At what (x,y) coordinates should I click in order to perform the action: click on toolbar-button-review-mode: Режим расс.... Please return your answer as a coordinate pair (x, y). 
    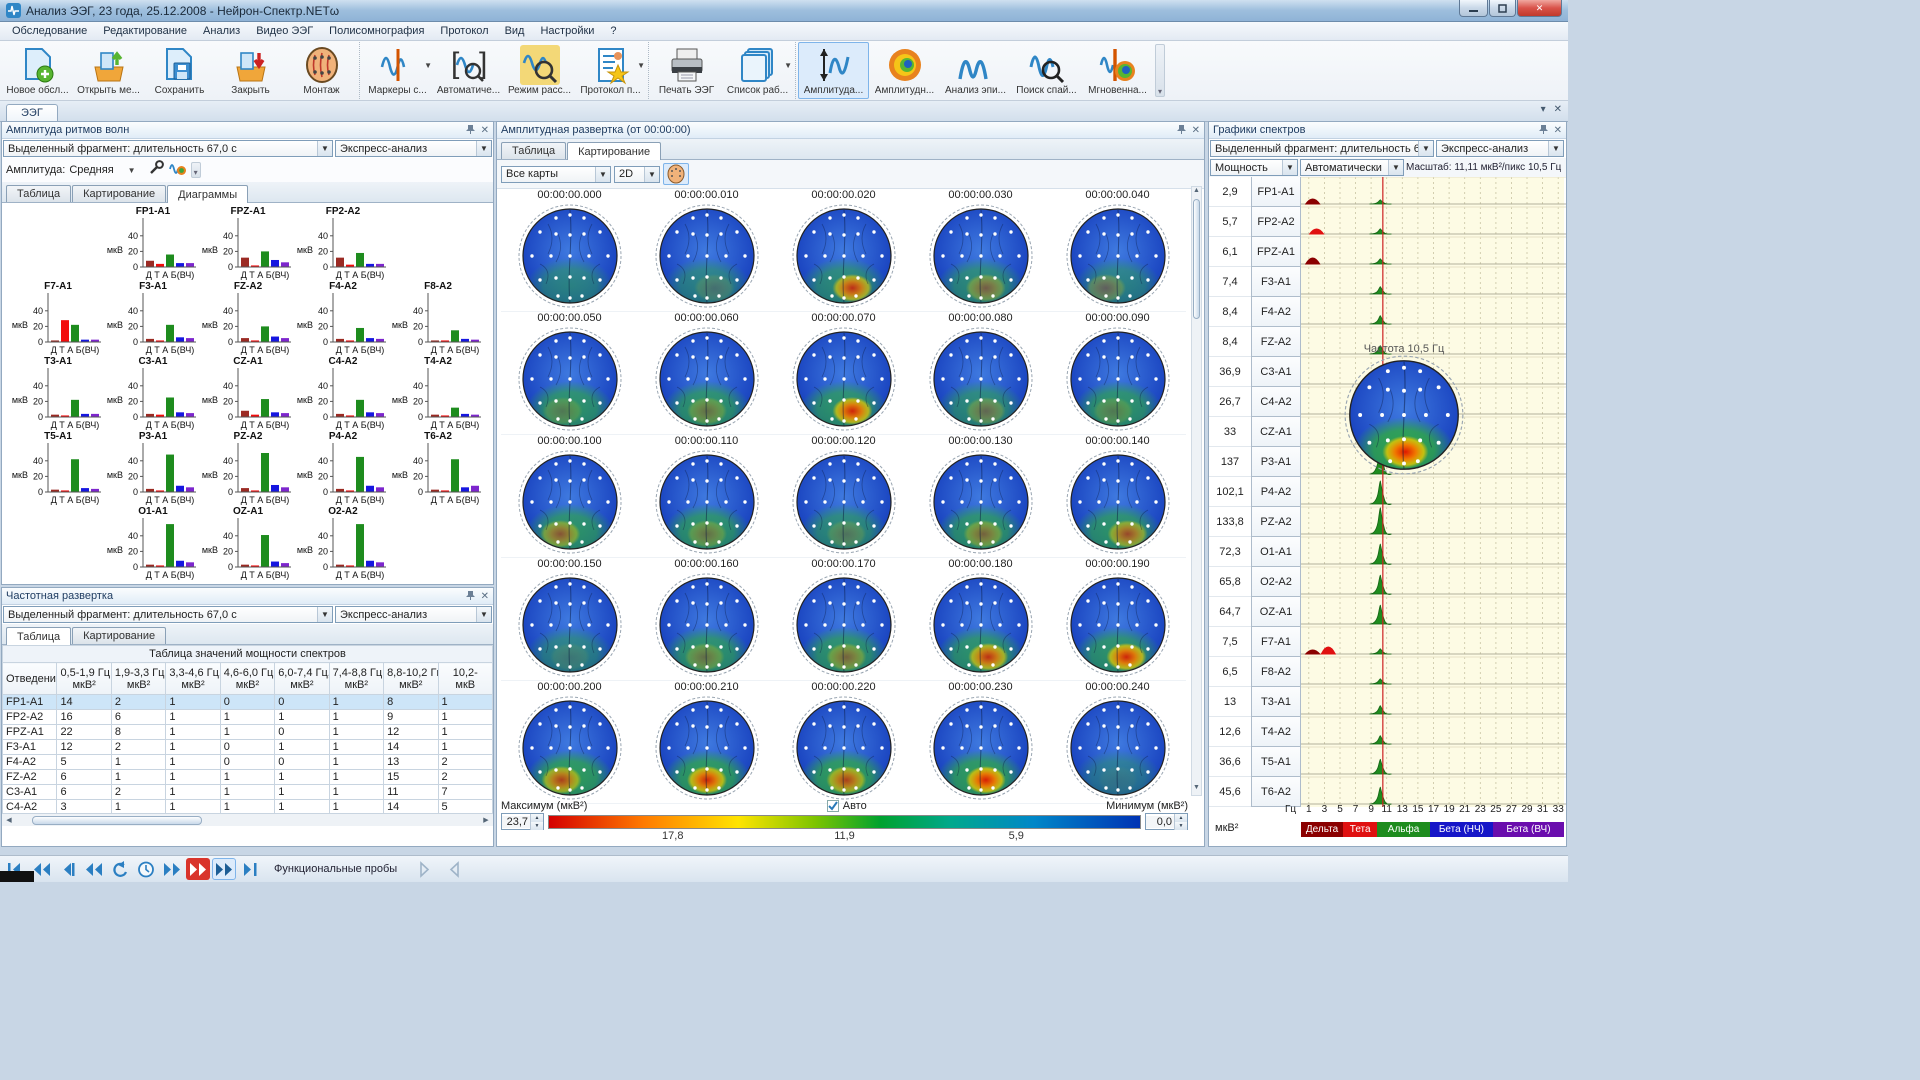
    Looking at the image, I should click on (539, 70).